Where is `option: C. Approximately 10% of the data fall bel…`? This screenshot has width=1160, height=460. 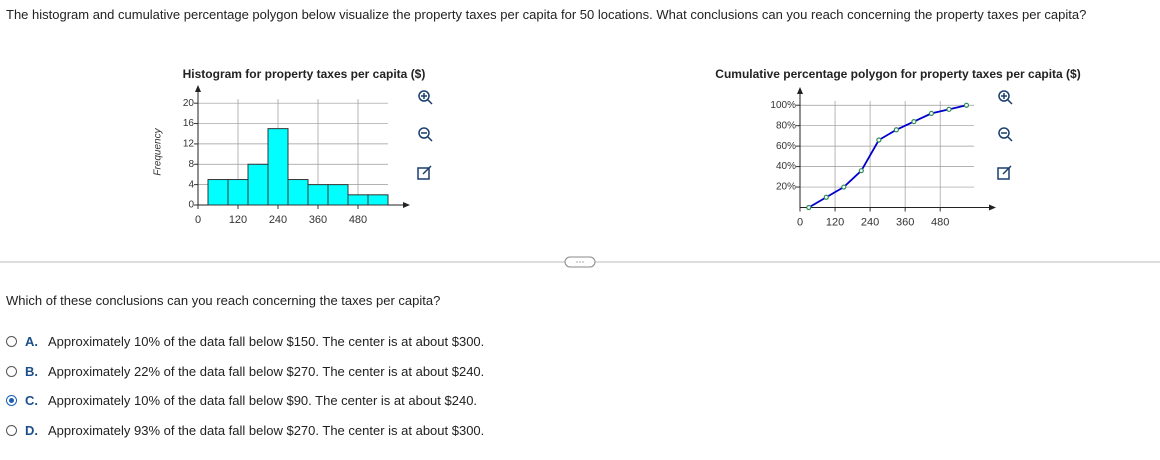
option: C. Approximately 10% of the data fall bel… is located at coordinates (241, 400).